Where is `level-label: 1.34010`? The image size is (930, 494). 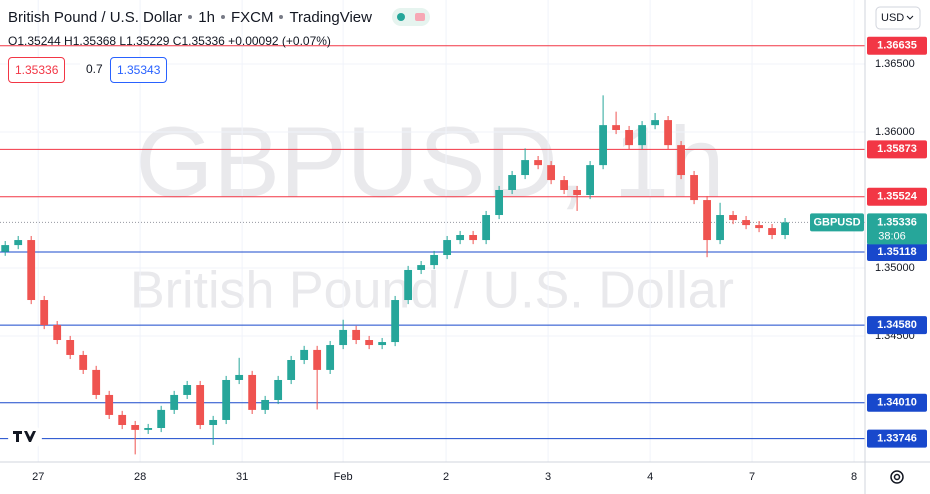 level-label: 1.34010 is located at coordinates (897, 403).